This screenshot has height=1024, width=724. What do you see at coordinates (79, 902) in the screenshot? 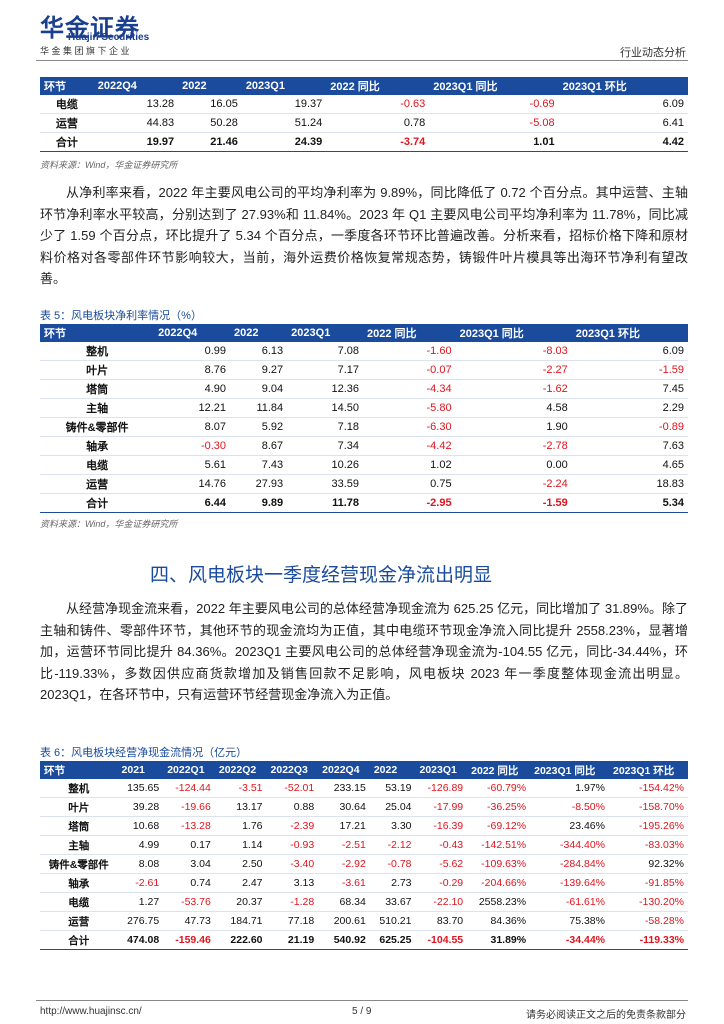
I see `row-label: 电缆` at bounding box center [79, 902].